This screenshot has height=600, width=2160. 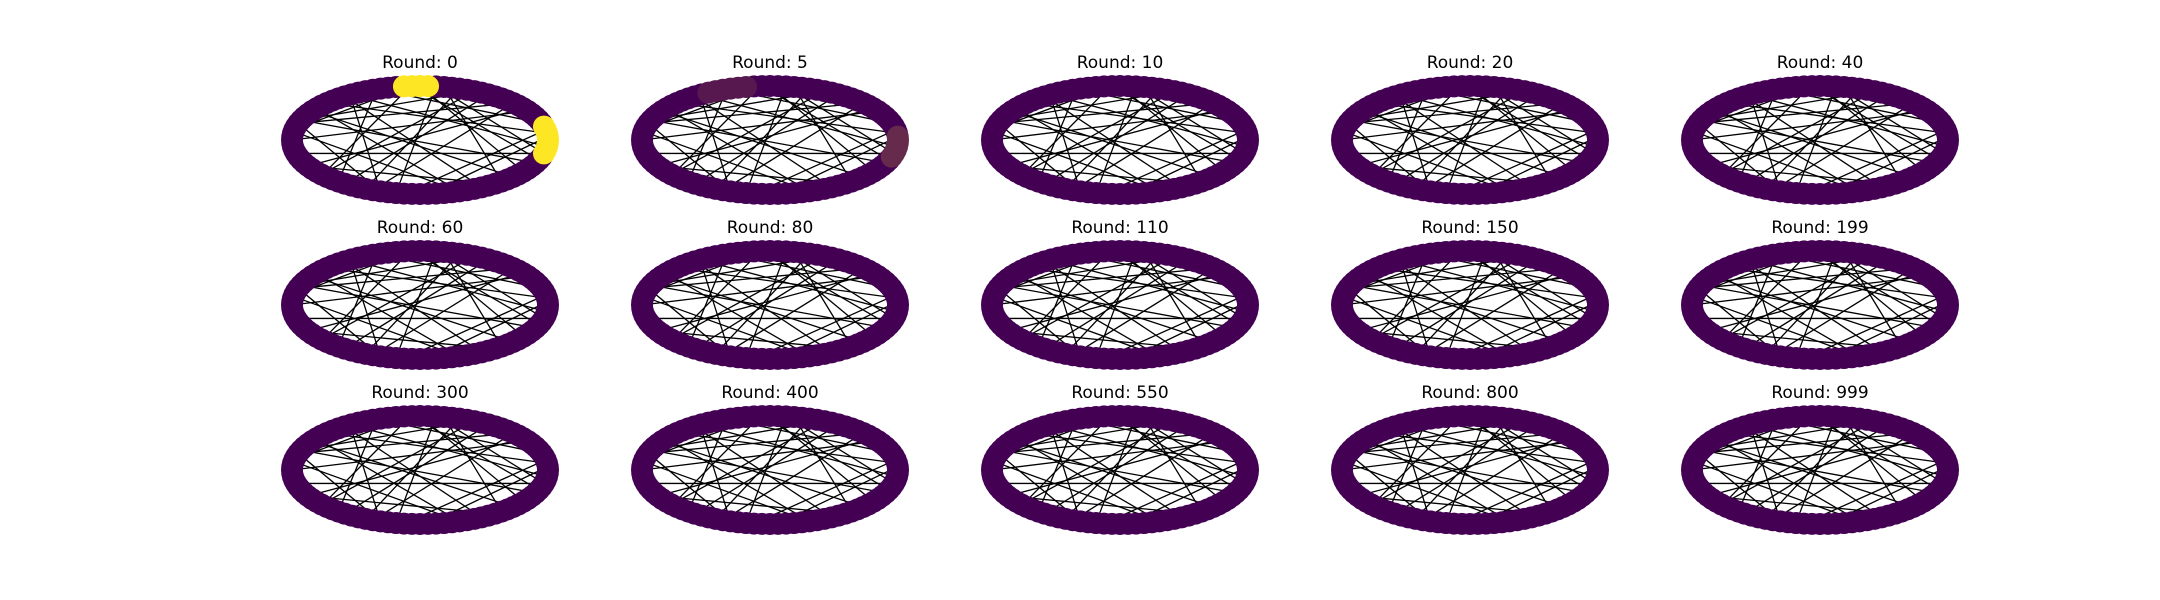 I want to click on graph-panel: Round: 80, so click(x=770, y=294).